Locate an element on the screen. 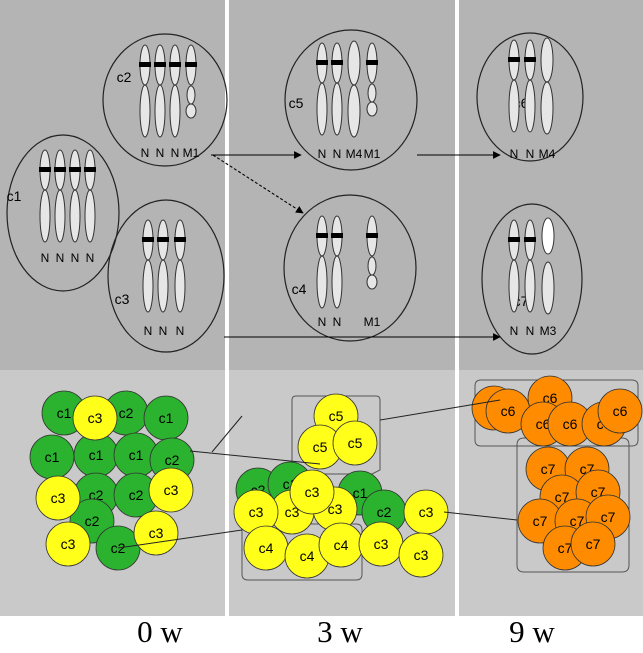 The image size is (643, 653). clone-c4: c4 N N M1 is located at coordinates (350, 268).